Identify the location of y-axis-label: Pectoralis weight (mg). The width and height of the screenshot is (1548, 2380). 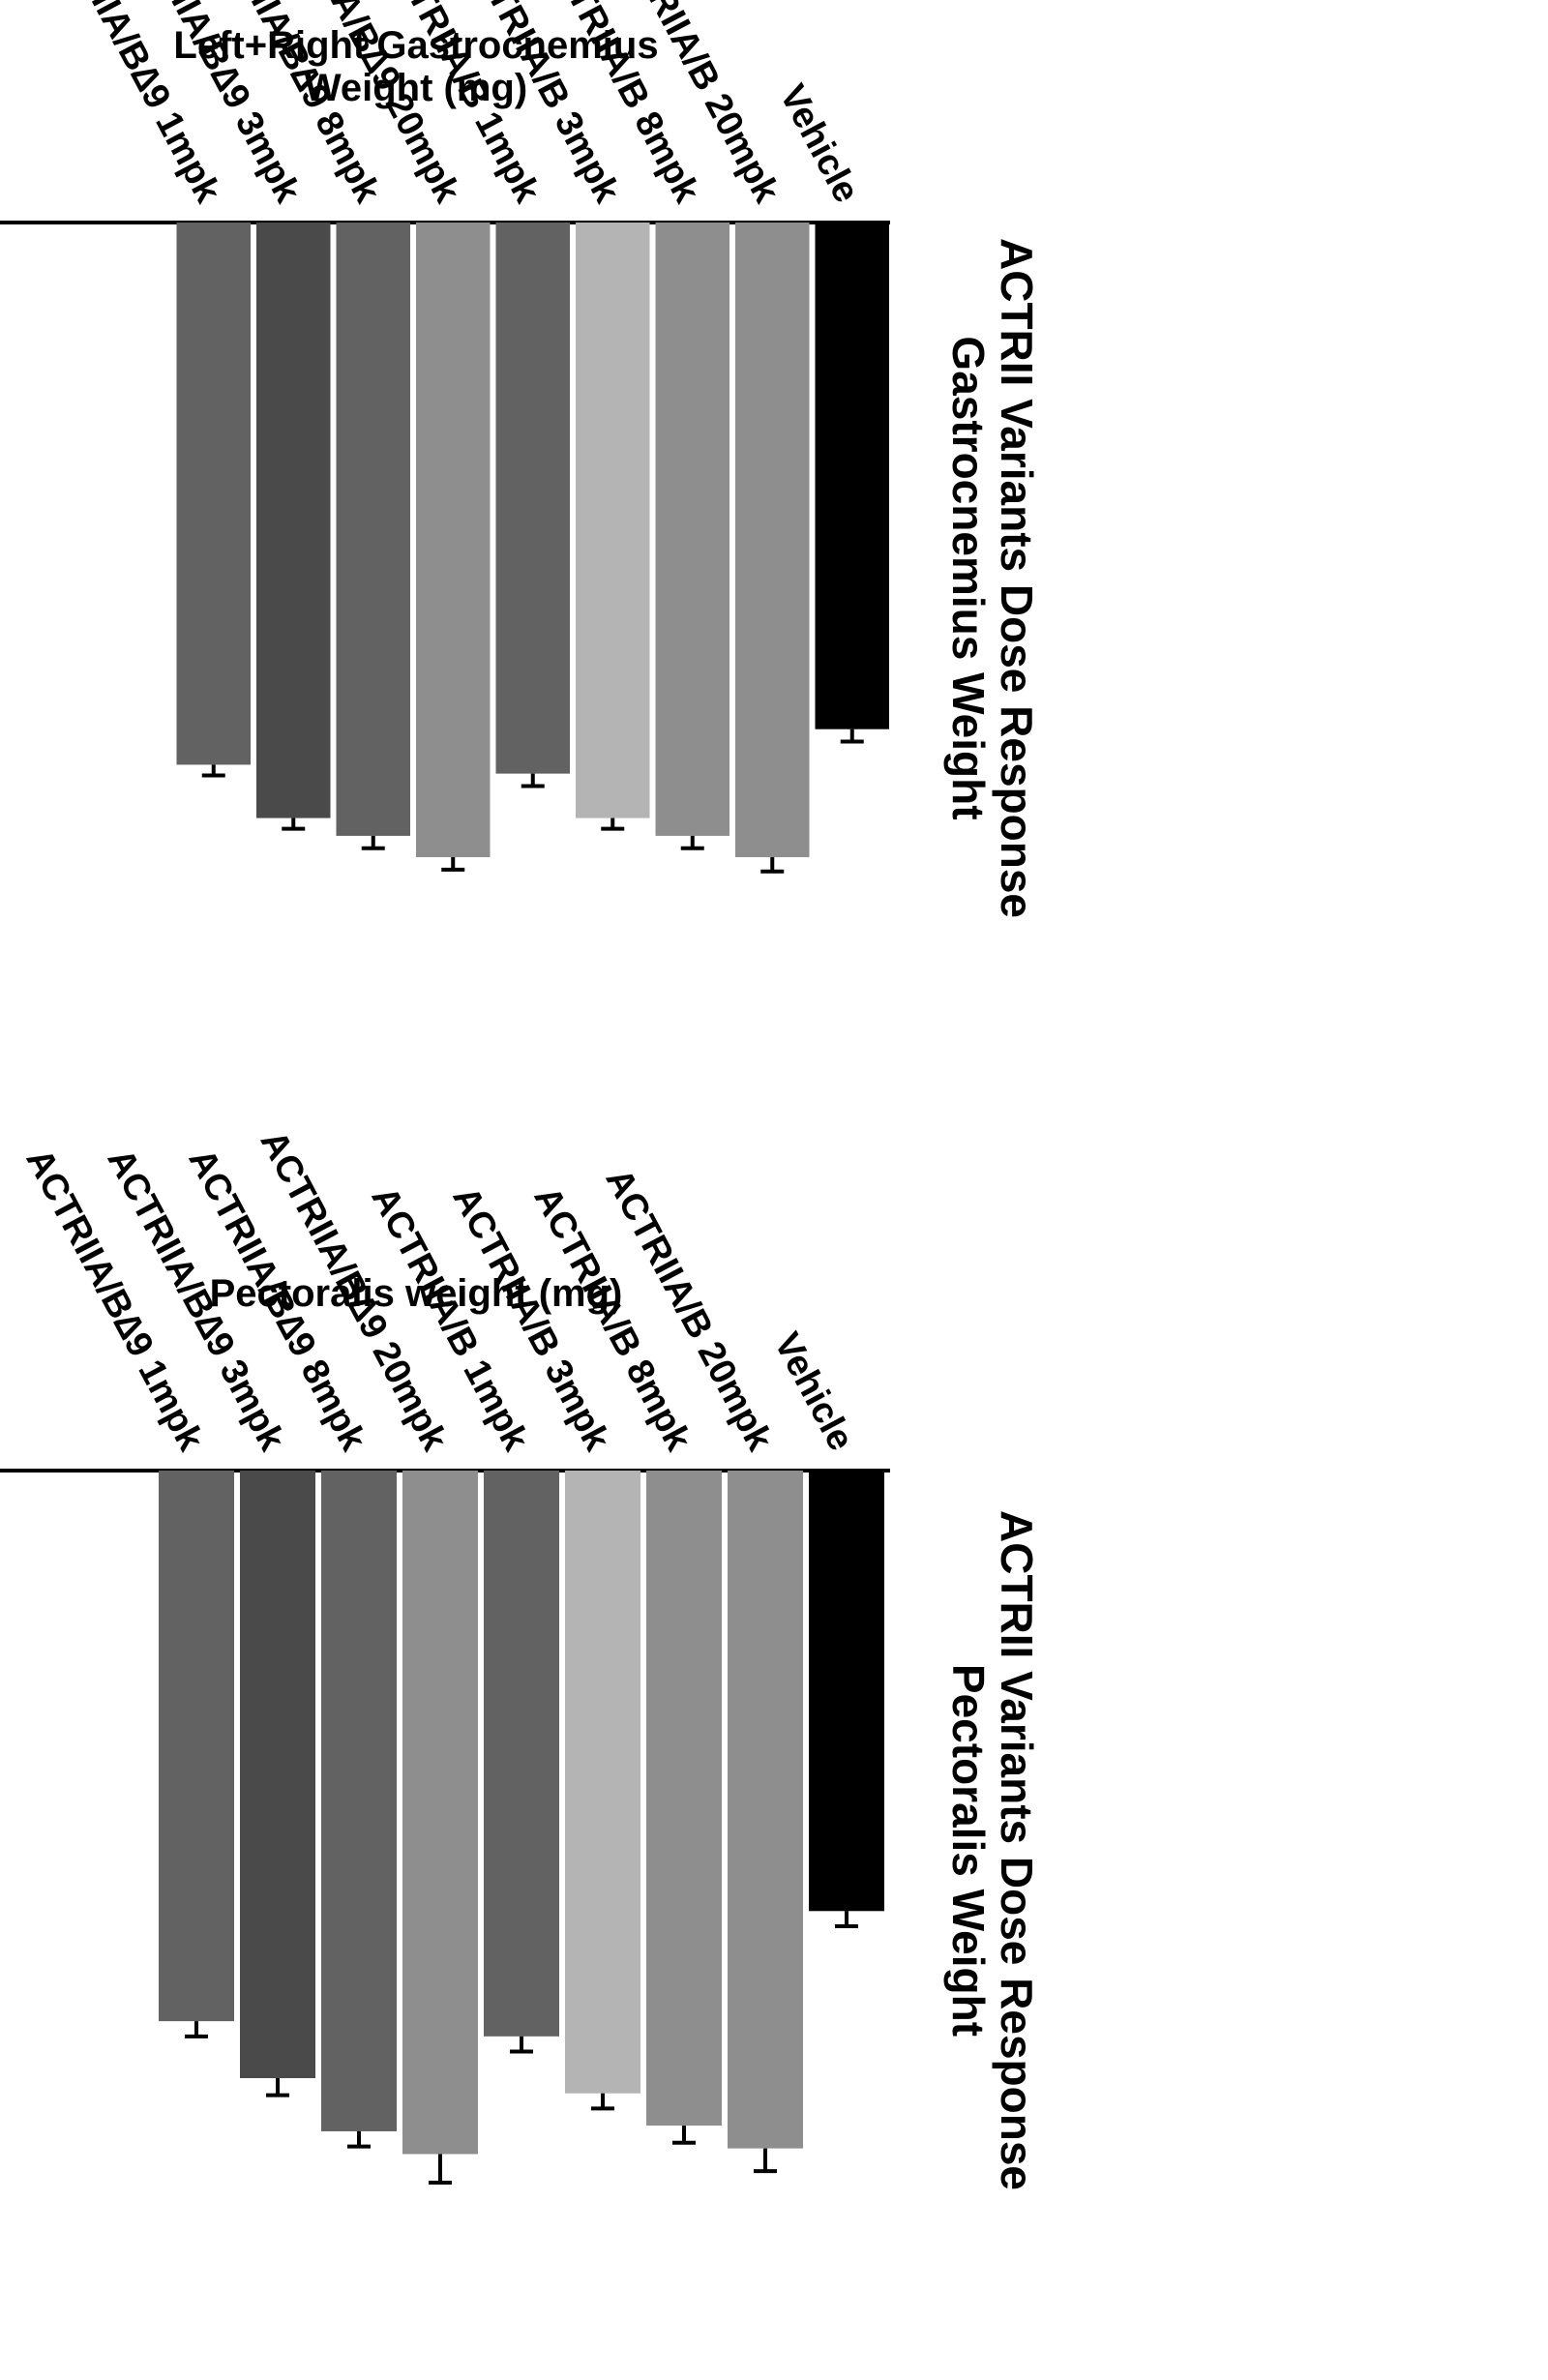
(416, 1293).